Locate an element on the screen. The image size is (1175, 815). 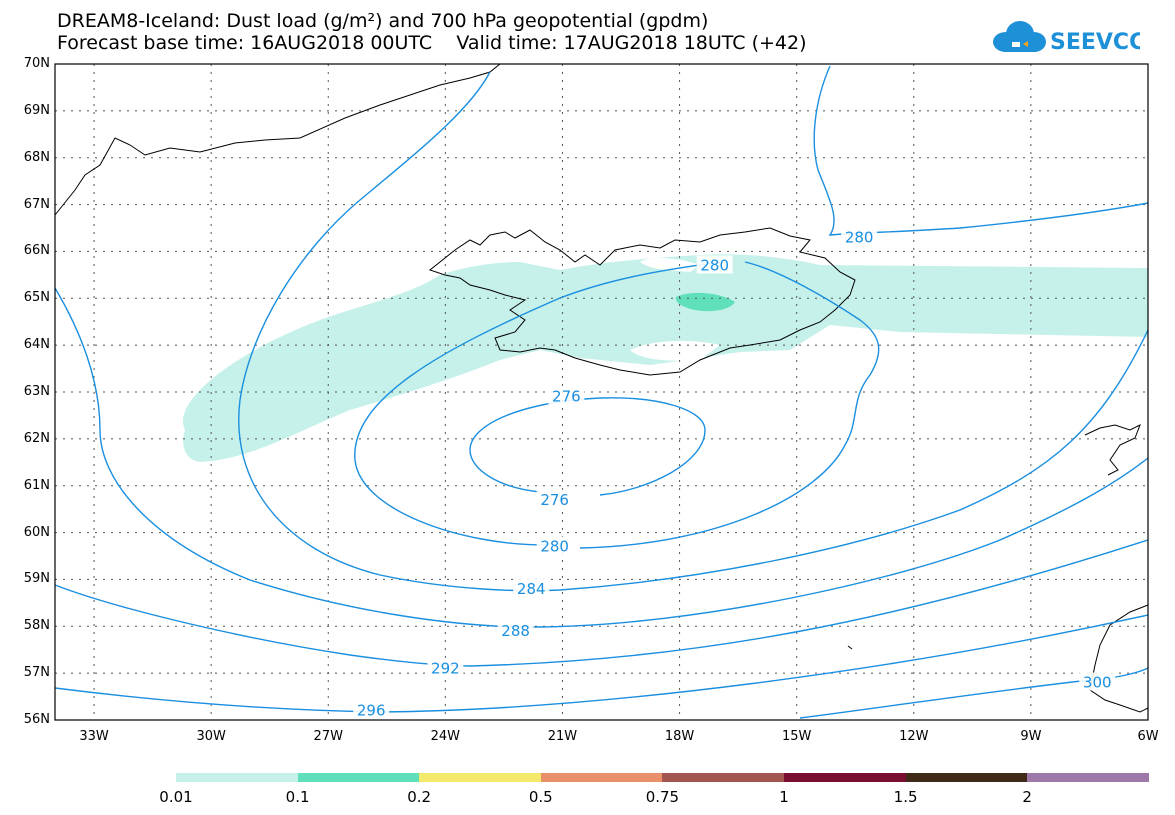
lat-label: 64N is located at coordinates (36, 345).